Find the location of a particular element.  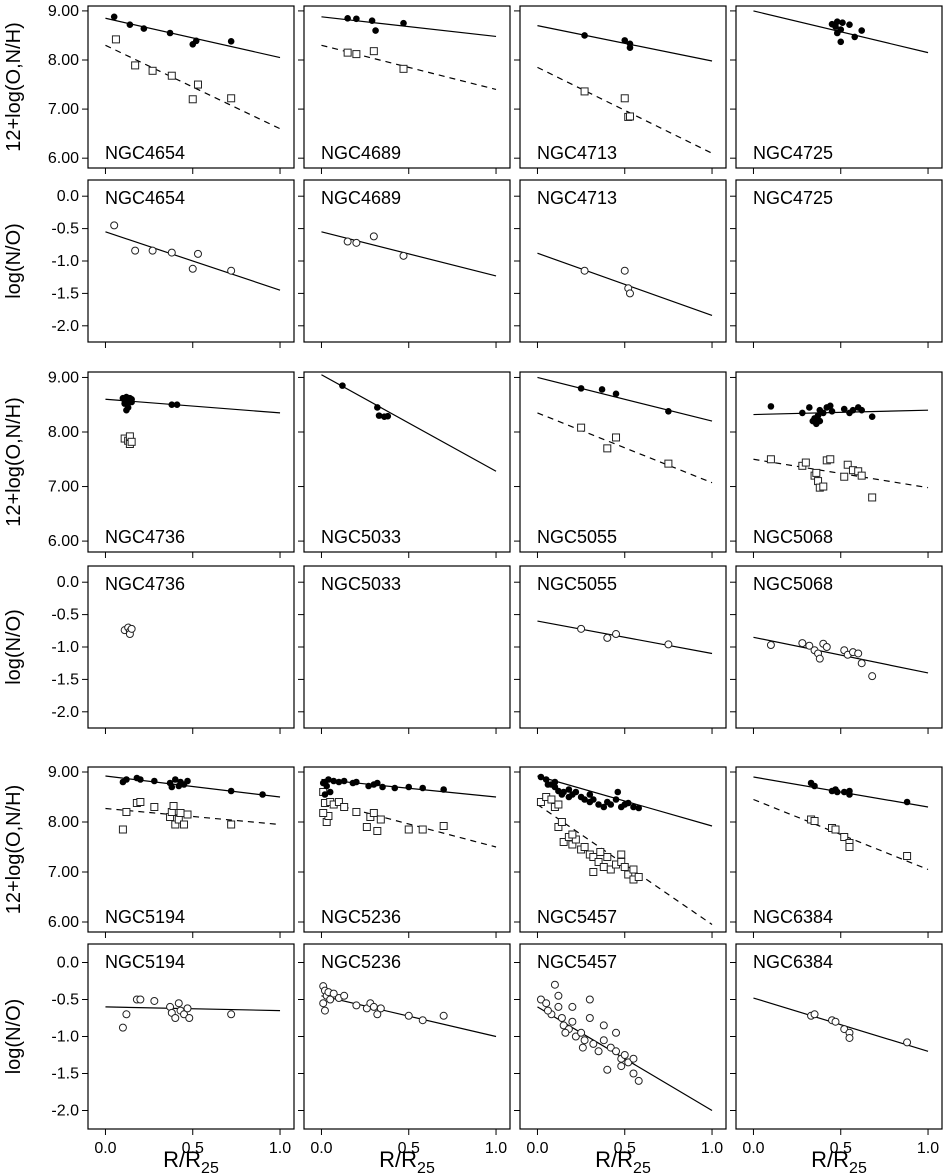

galaxy-label: NGC4713 is located at coordinates (577, 198).